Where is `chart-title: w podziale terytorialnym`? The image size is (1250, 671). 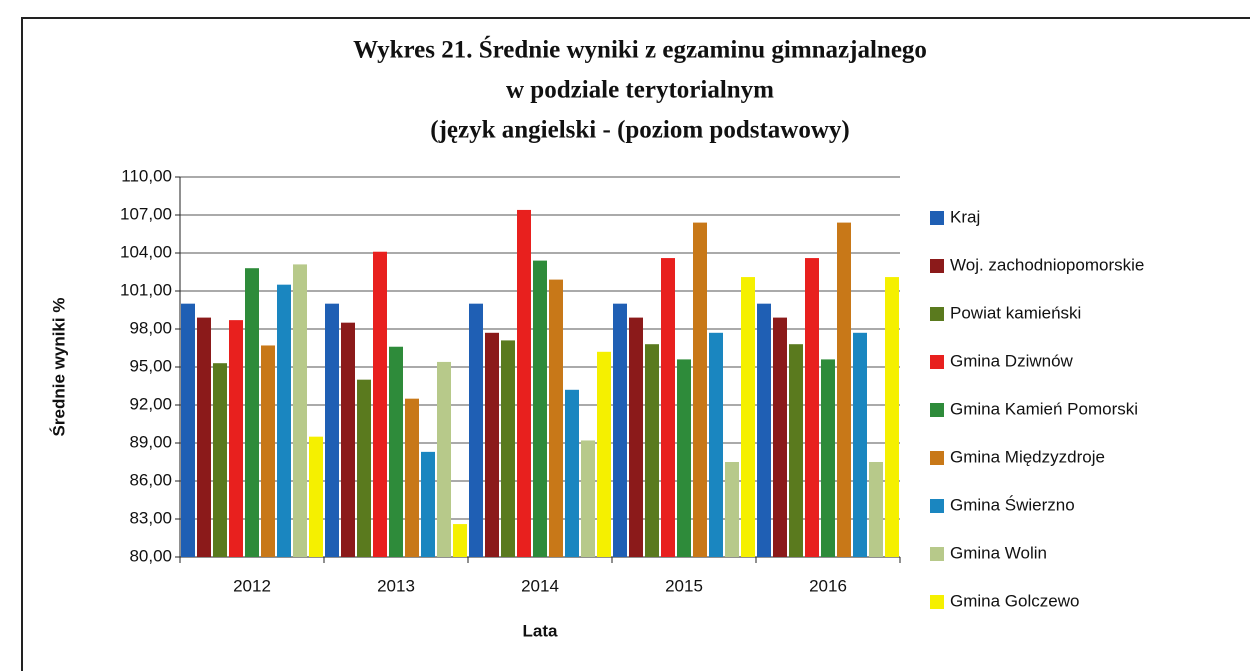
chart-title: w podziale terytorialnym is located at coordinates (640, 90).